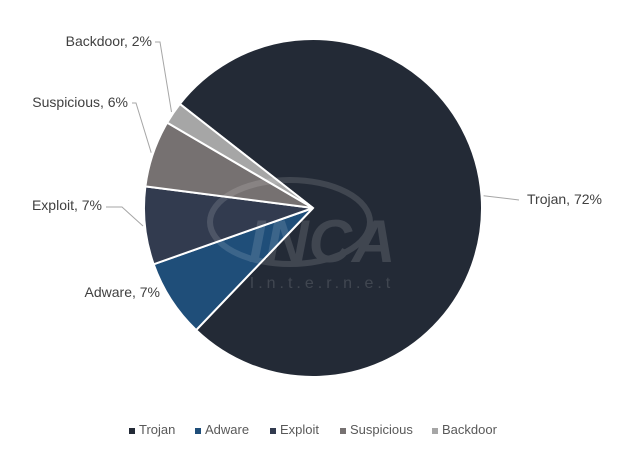  I want to click on legend-swatch-suspicious, so click(343, 431).